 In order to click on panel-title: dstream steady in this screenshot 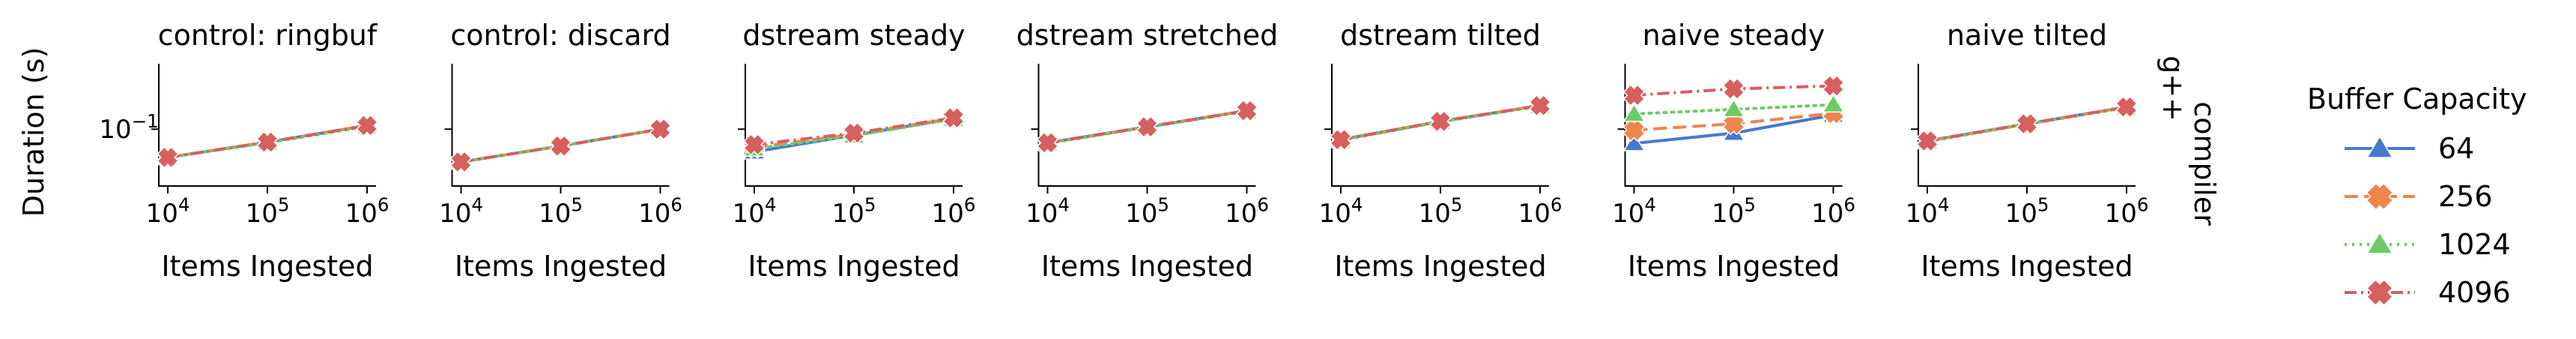, I will do `click(853, 35)`.